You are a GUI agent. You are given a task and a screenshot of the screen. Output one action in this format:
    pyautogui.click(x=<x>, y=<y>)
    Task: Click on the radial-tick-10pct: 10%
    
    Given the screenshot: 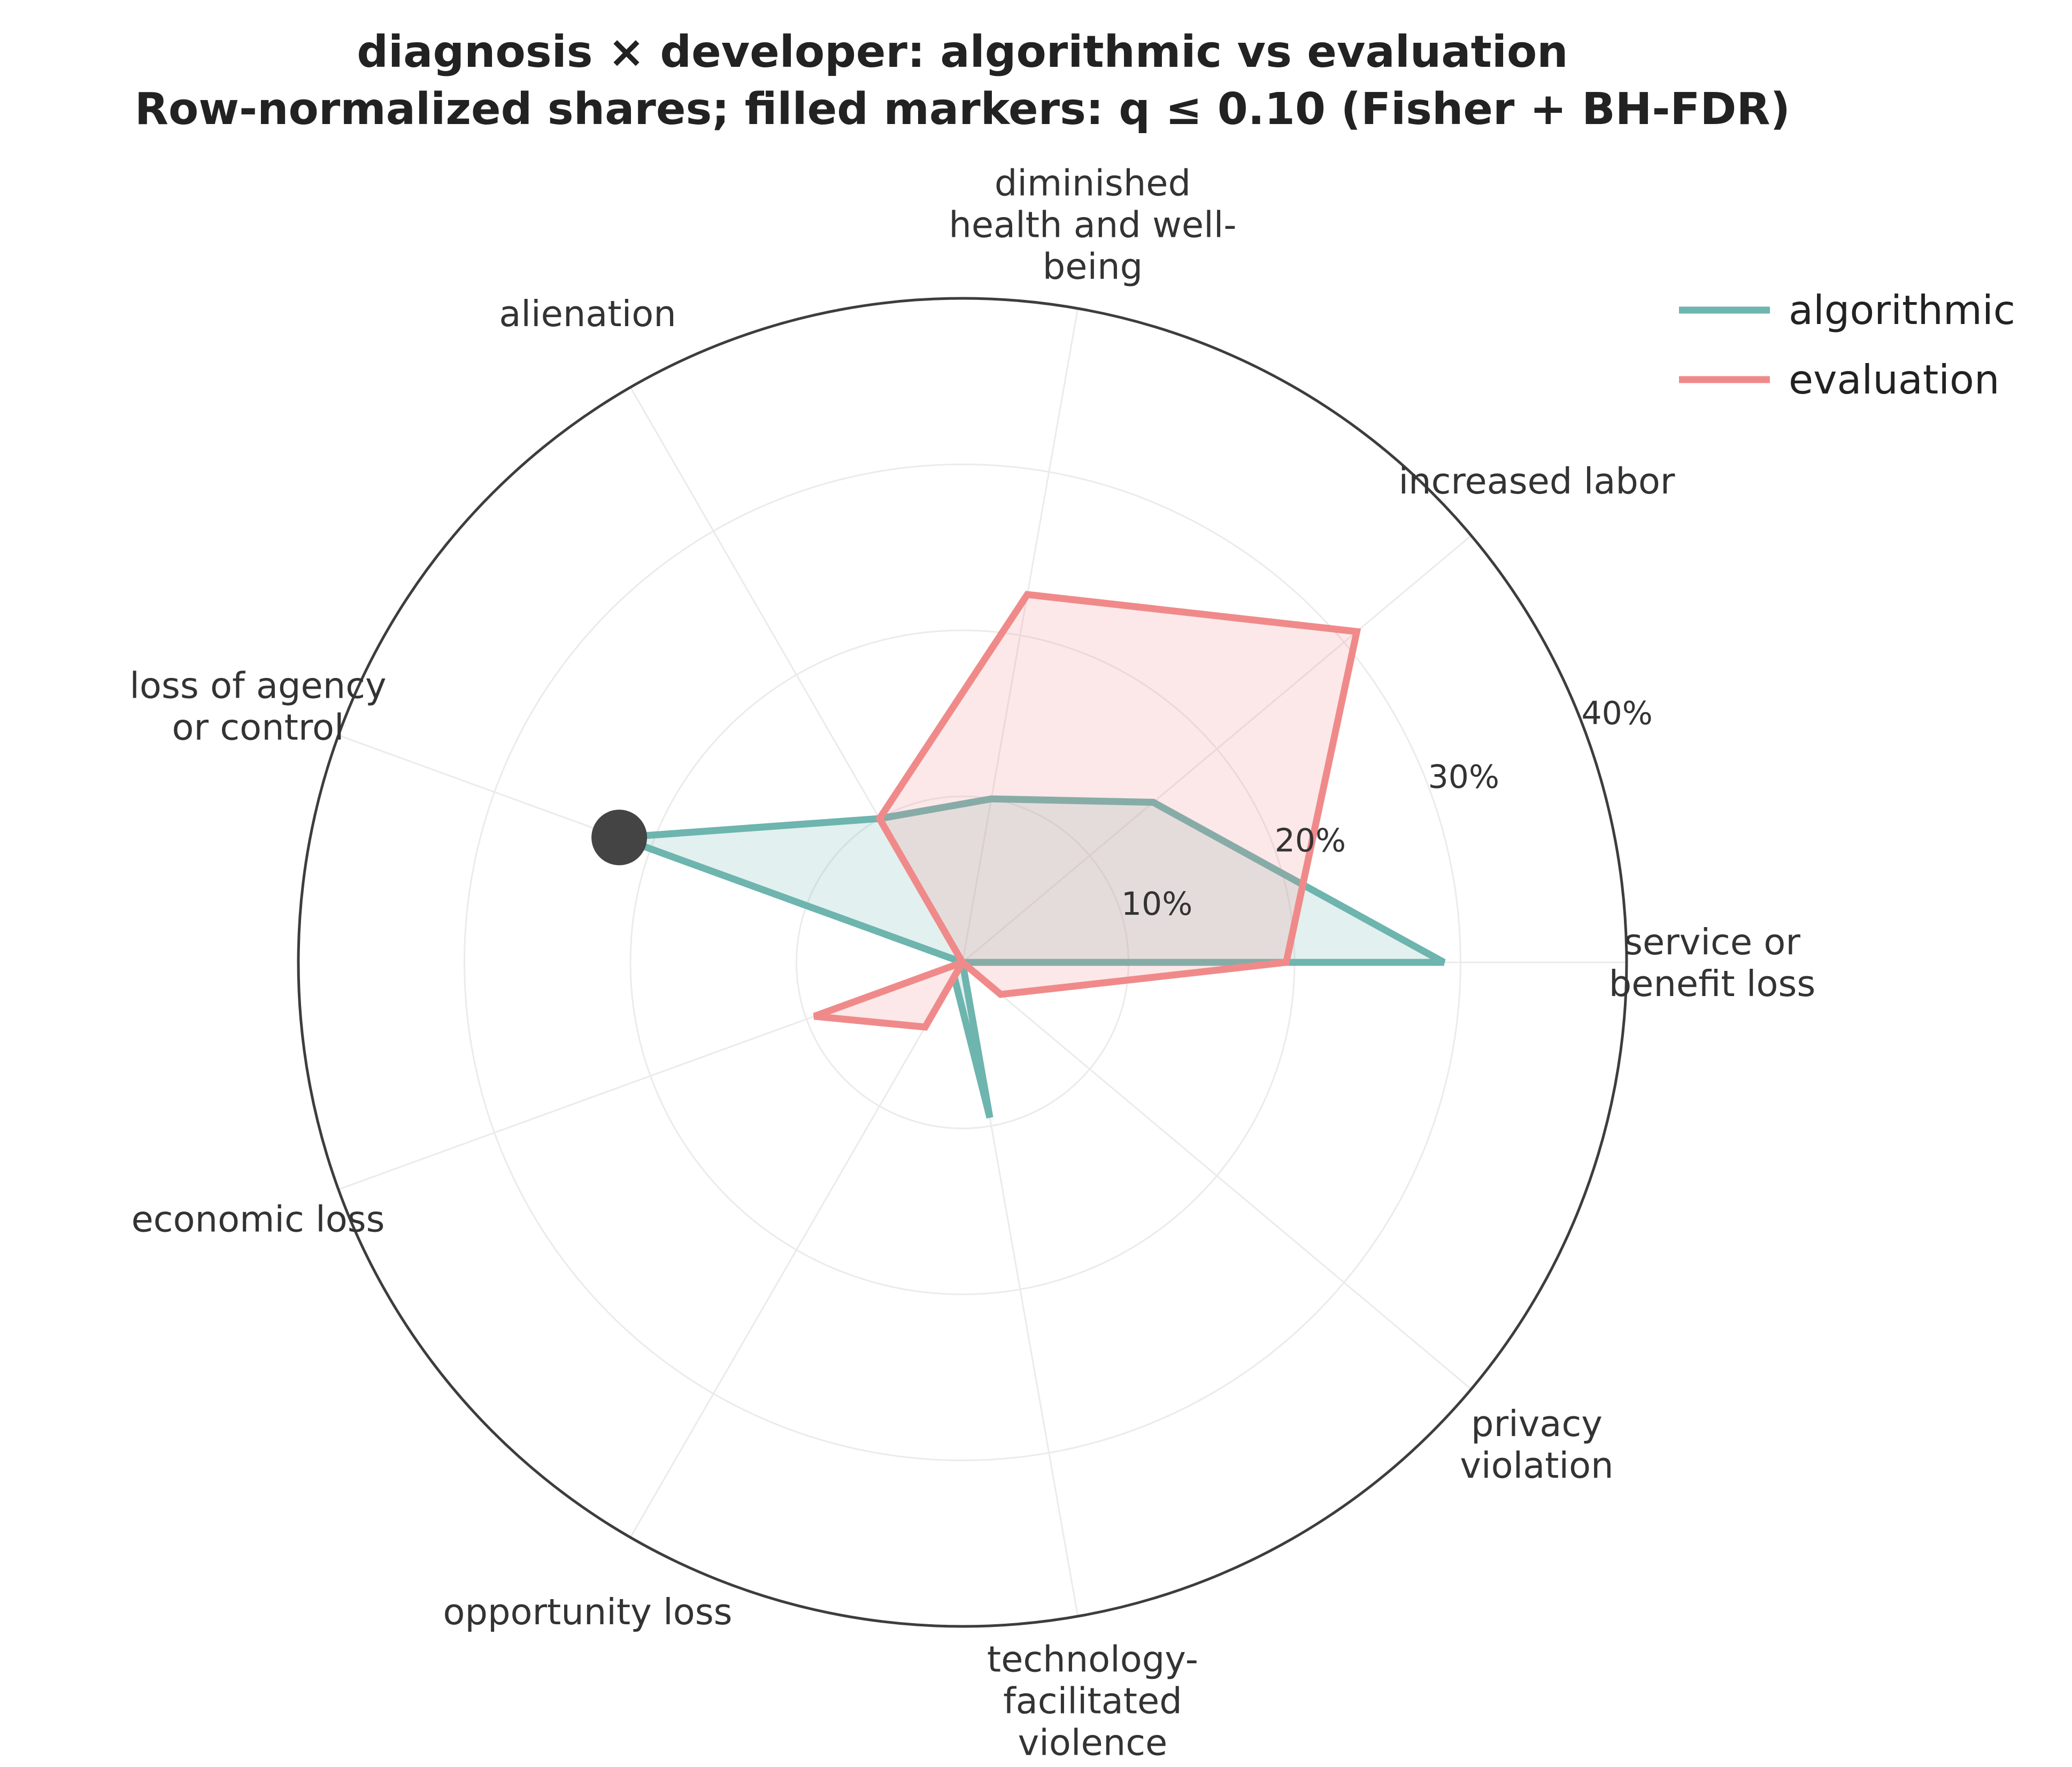 What is the action you would take?
    pyautogui.click(x=1157, y=904)
    